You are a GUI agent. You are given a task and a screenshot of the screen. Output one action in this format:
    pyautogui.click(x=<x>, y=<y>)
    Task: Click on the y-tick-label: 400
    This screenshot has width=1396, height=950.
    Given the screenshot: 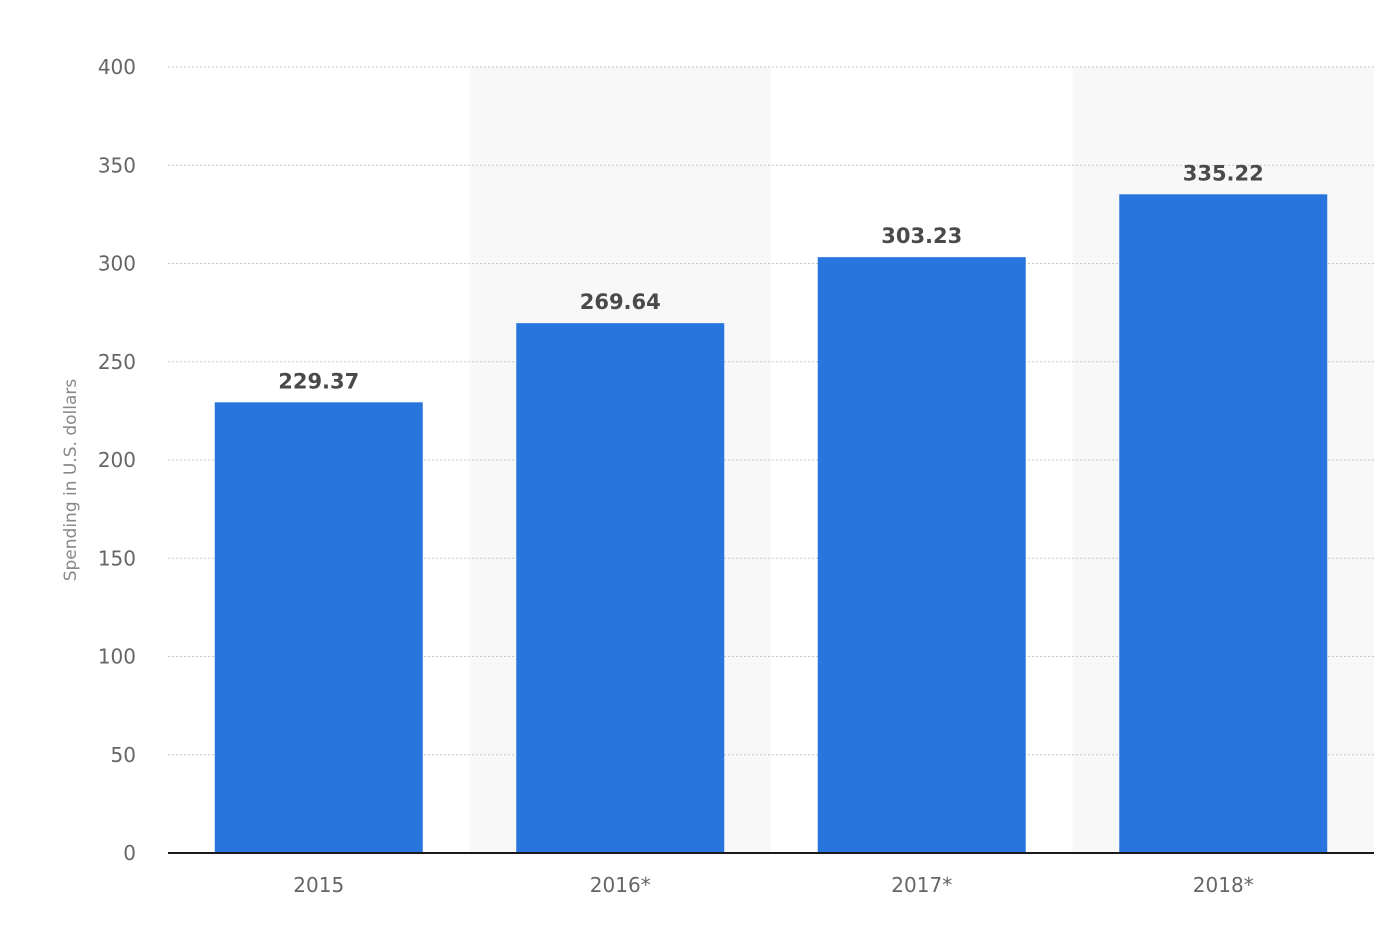 What is the action you would take?
    pyautogui.click(x=117, y=67)
    